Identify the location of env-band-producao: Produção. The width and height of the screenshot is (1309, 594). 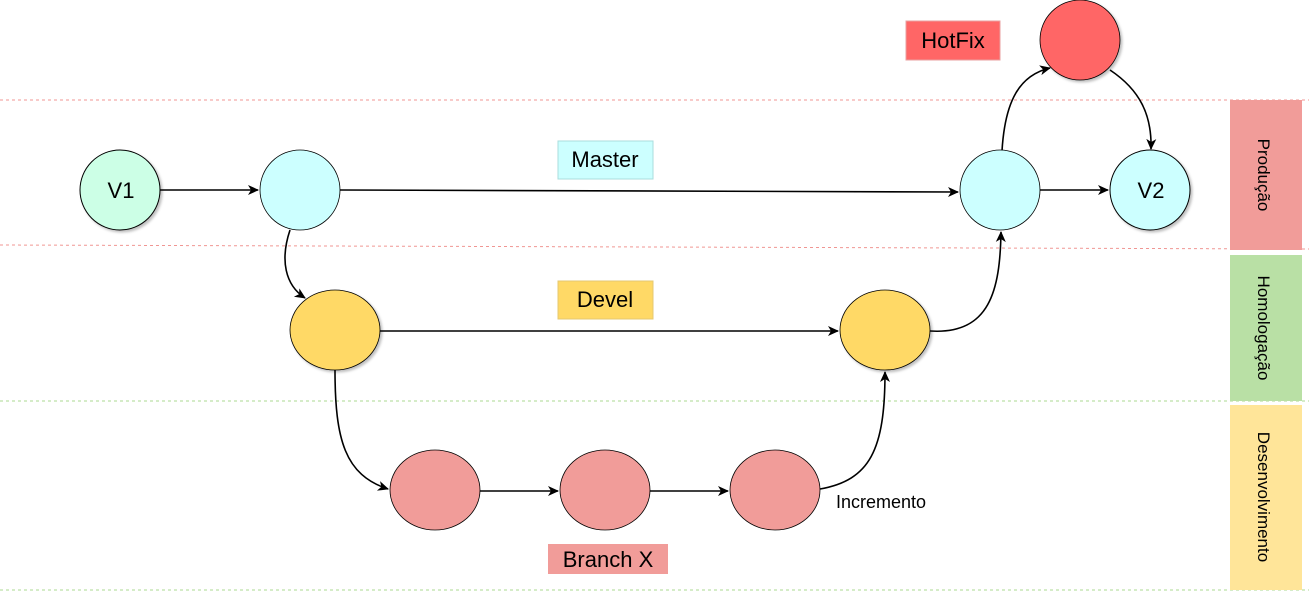
(1266, 175).